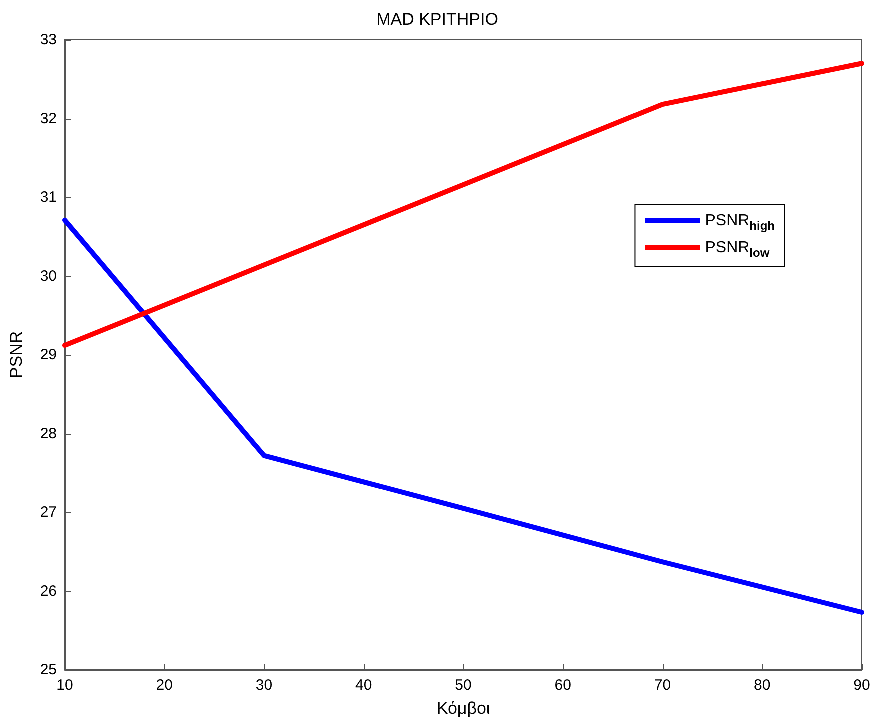  I want to click on x-tick-label: 60, so click(563, 685).